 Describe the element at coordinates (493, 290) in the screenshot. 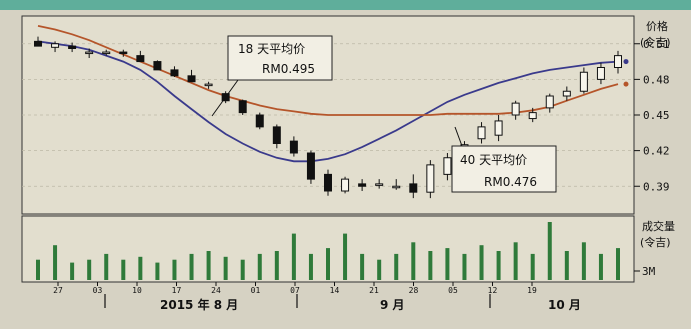

I see `date-axis-tick-label: 12` at that location.